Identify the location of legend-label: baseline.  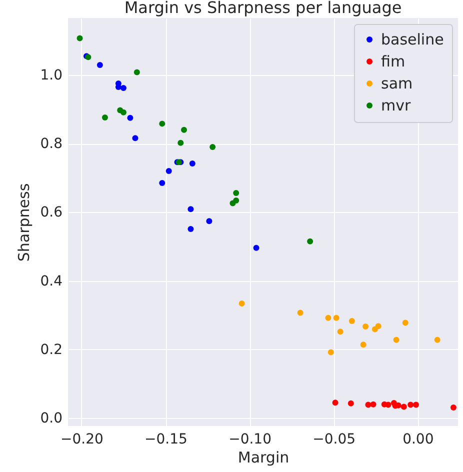
(412, 39).